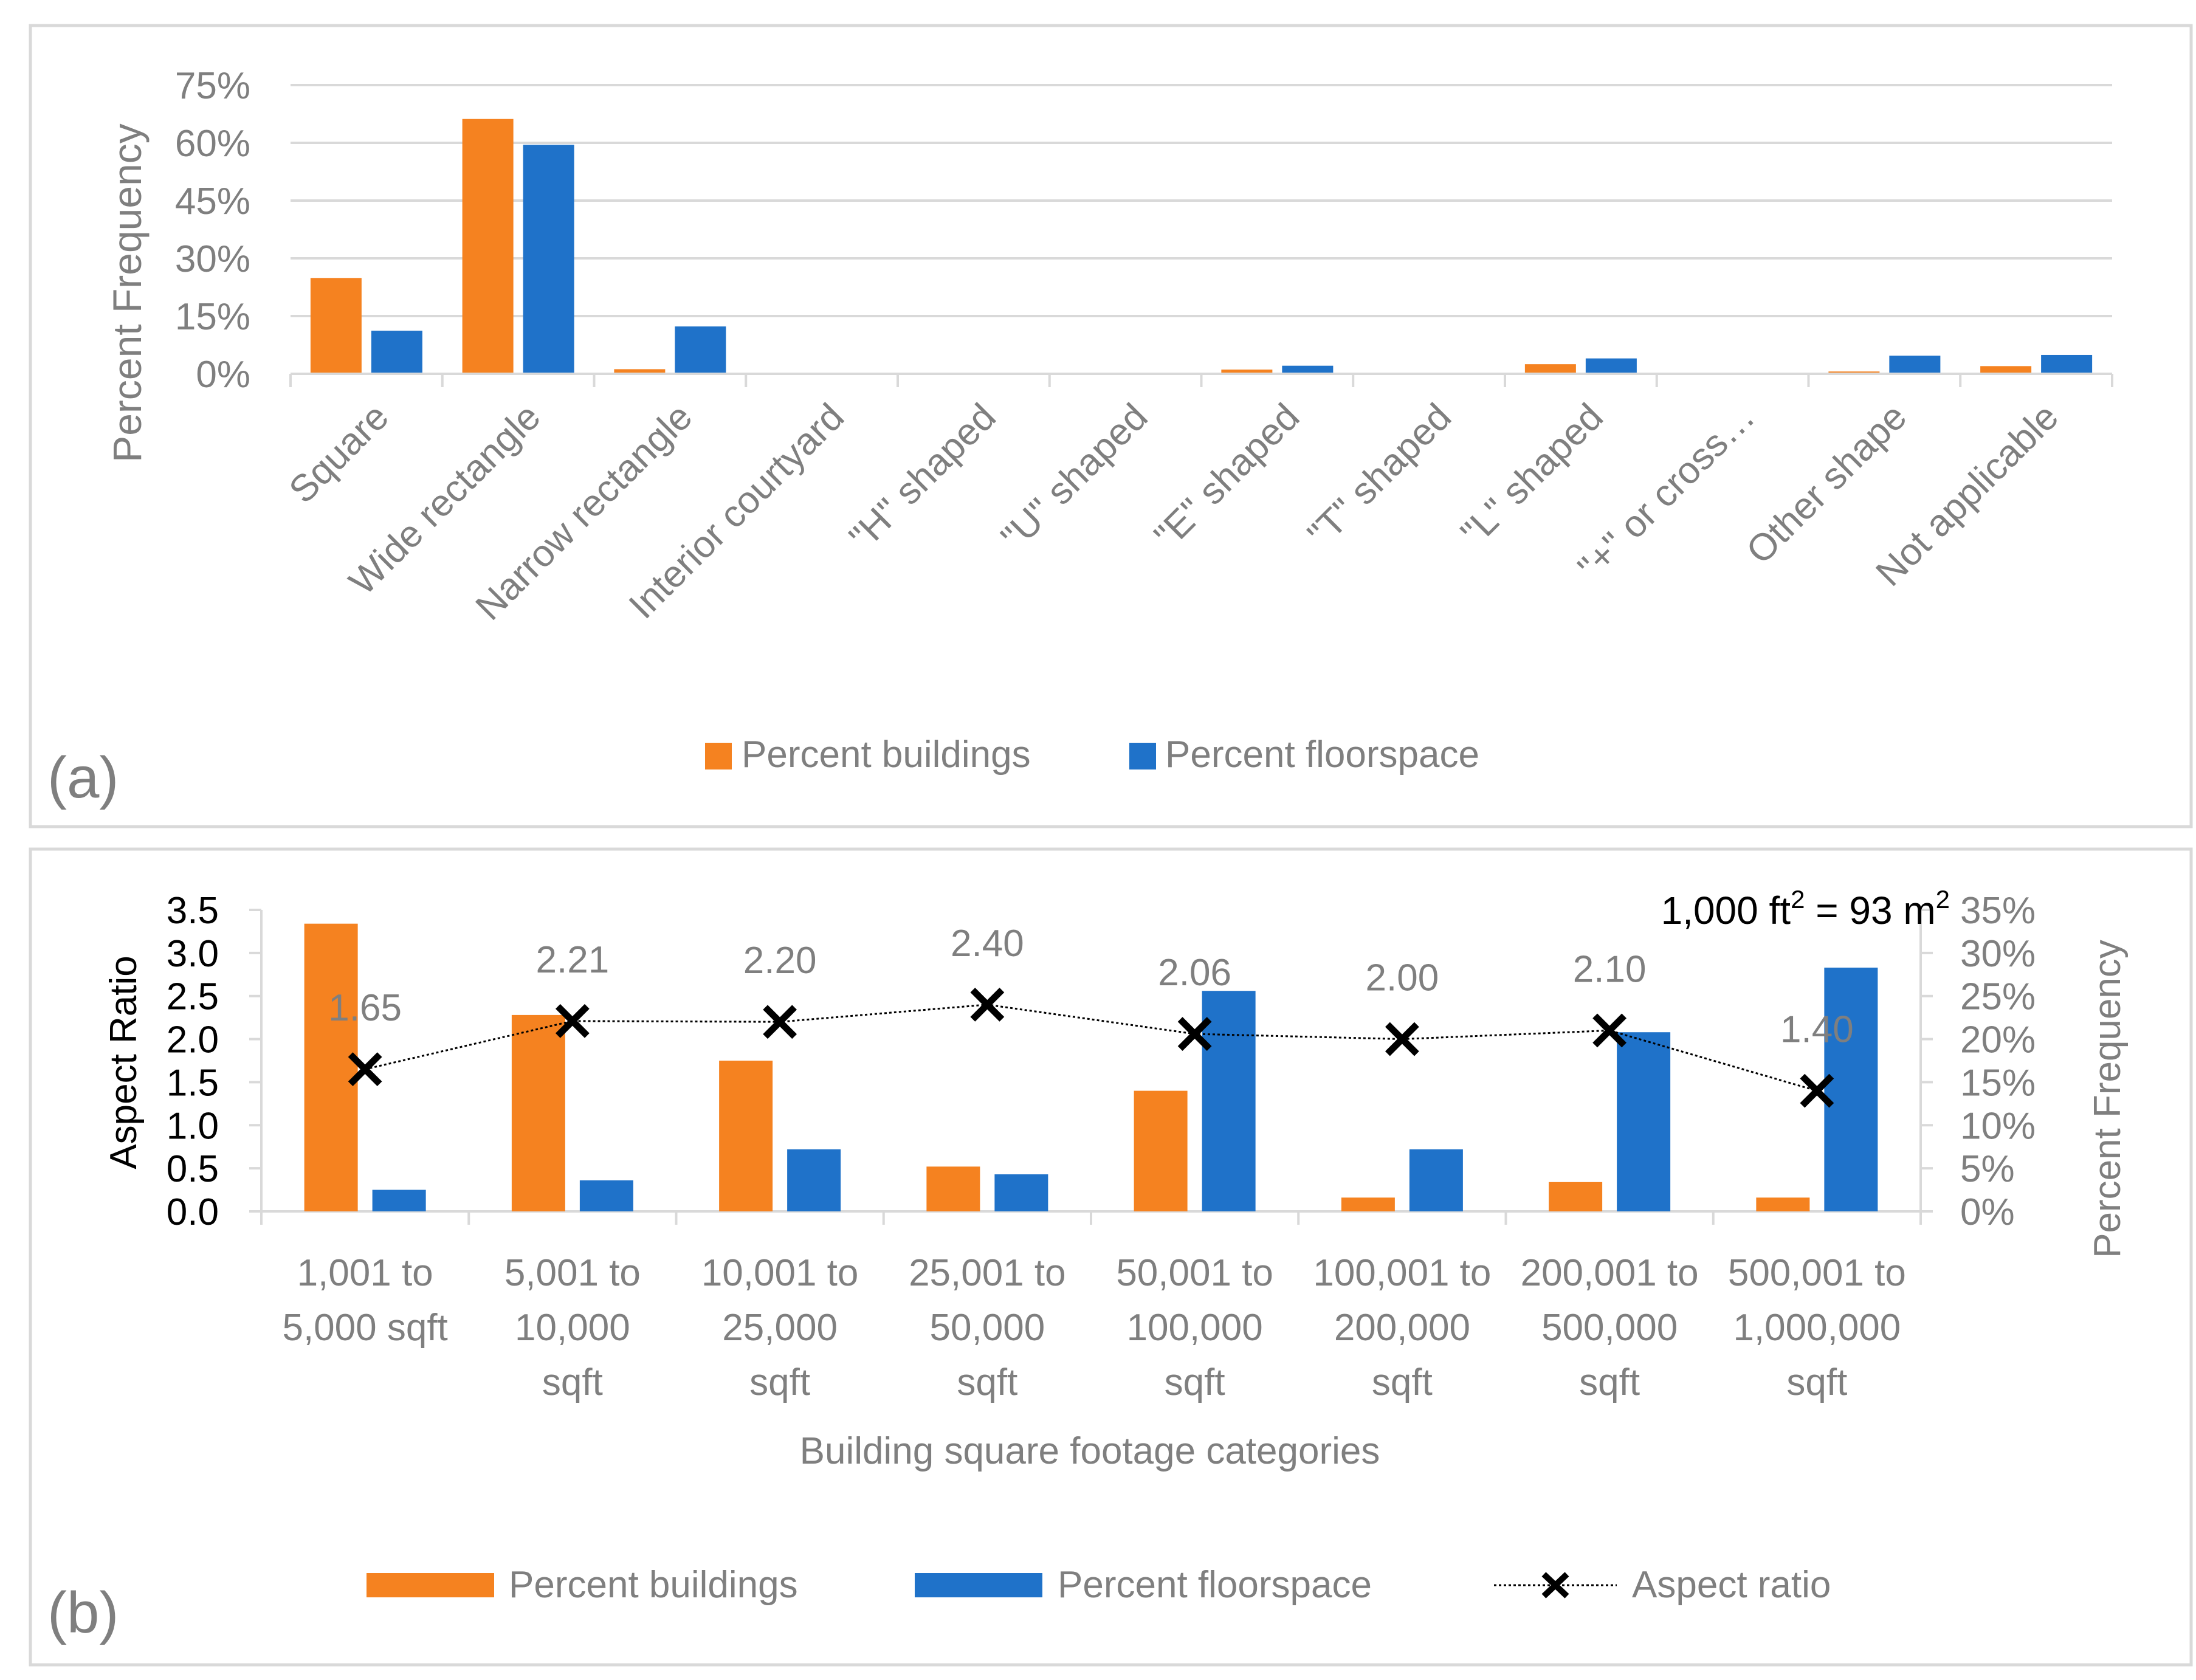 Image resolution: width=2196 pixels, height=1680 pixels. I want to click on y-tick-label: 60%, so click(213, 144).